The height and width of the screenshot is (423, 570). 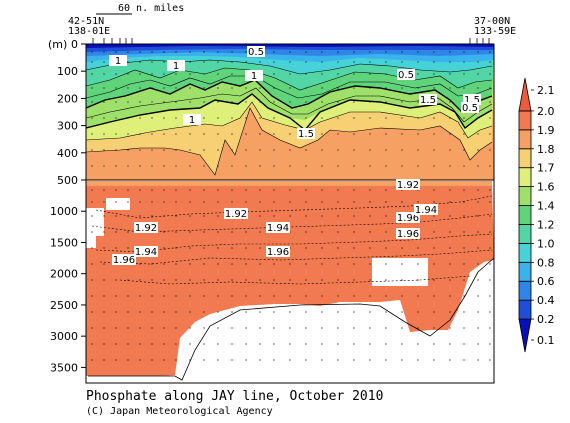 What do you see at coordinates (64, 305) in the screenshot?
I see `y-tick-label: 2500` at bounding box center [64, 305].